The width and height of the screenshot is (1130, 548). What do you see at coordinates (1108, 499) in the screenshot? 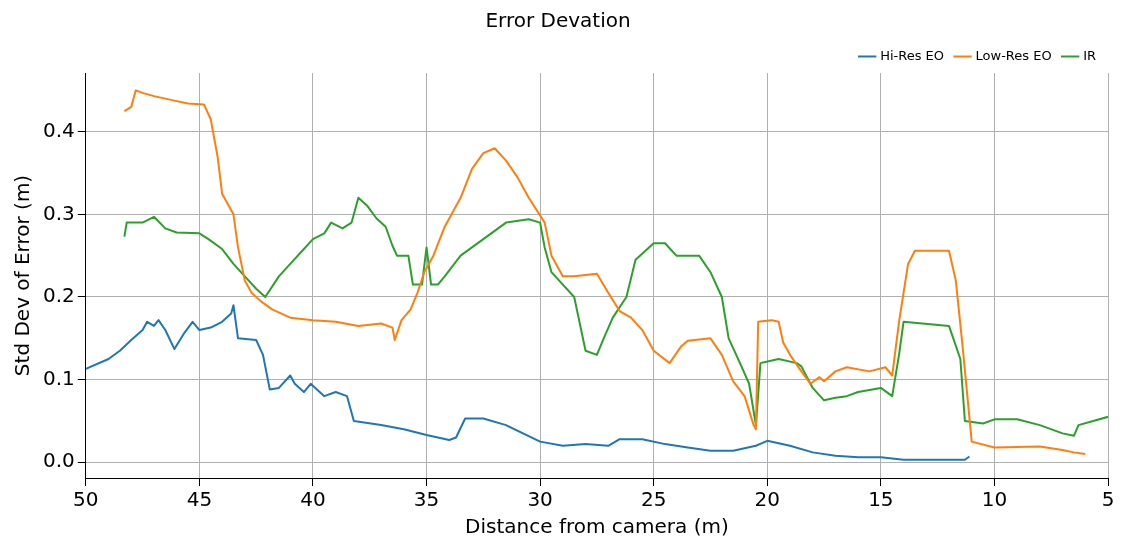
I see `x-tick-label: 5` at bounding box center [1108, 499].